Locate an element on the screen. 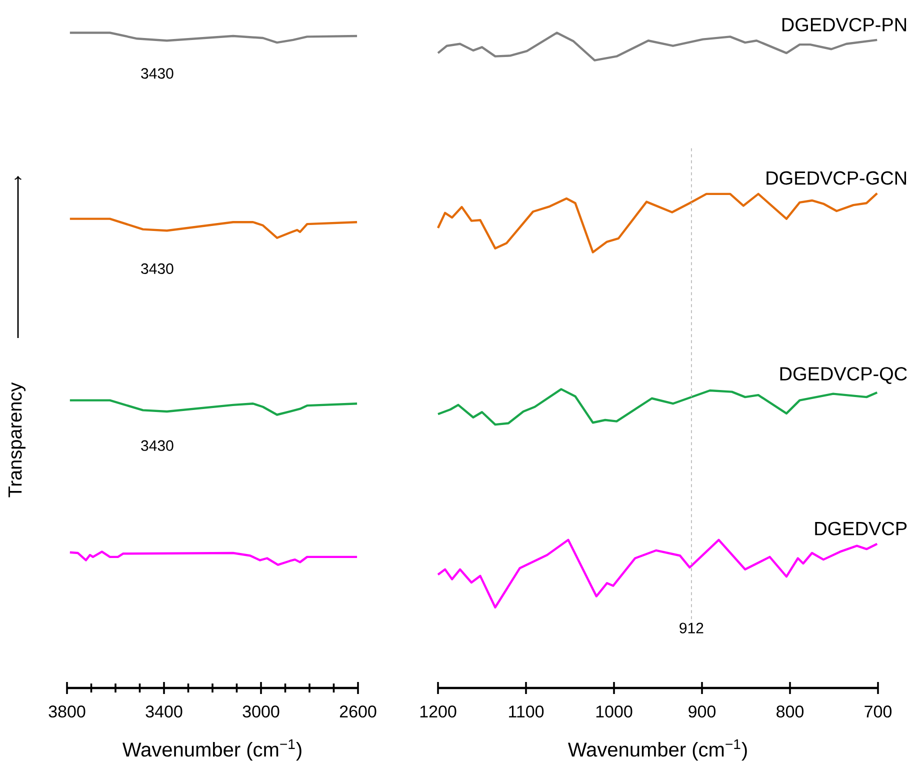 The image size is (921, 770). ref-line-label: 912 is located at coordinates (692, 628).